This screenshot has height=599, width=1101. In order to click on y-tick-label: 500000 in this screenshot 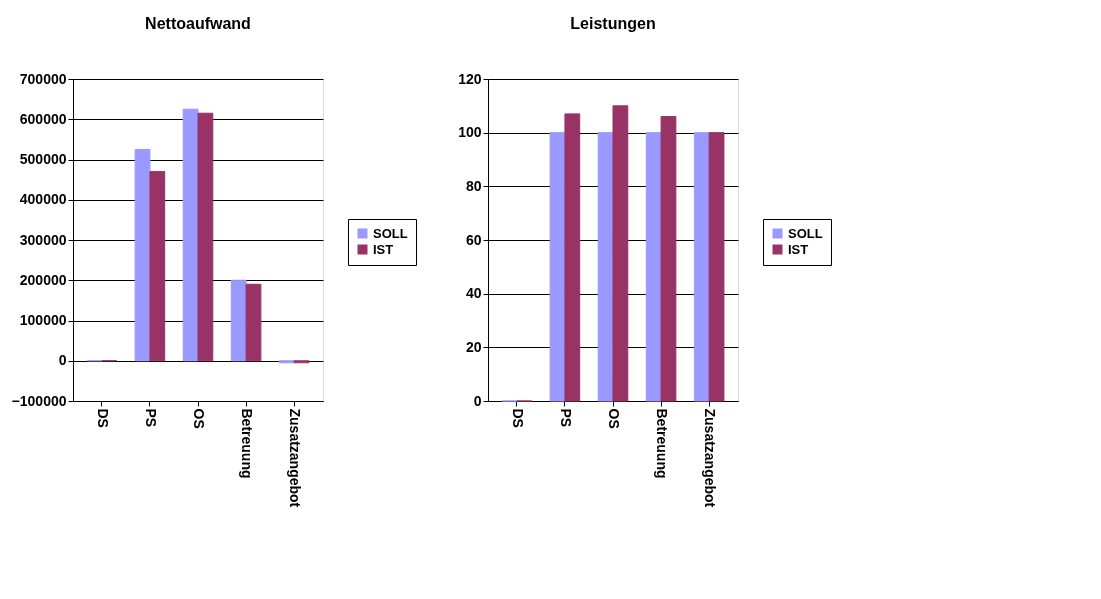, I will do `click(43, 159)`.